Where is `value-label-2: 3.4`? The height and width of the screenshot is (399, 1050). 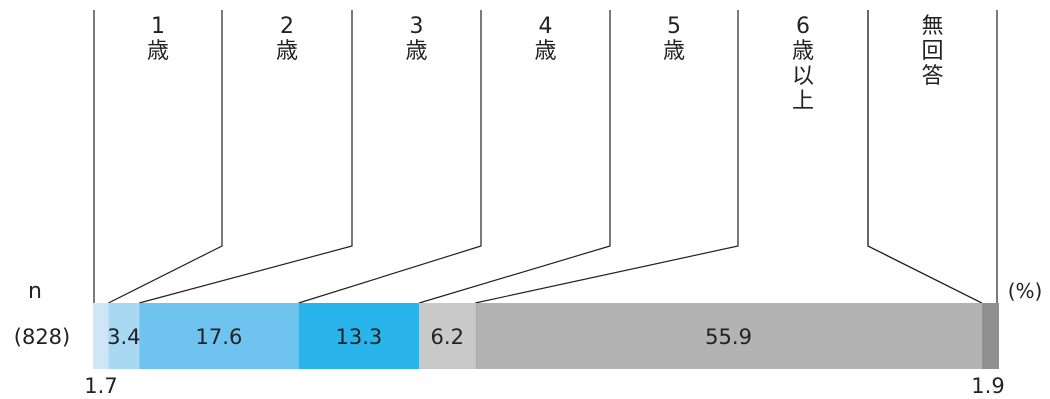
value-label-2: 3.4 is located at coordinates (123, 337).